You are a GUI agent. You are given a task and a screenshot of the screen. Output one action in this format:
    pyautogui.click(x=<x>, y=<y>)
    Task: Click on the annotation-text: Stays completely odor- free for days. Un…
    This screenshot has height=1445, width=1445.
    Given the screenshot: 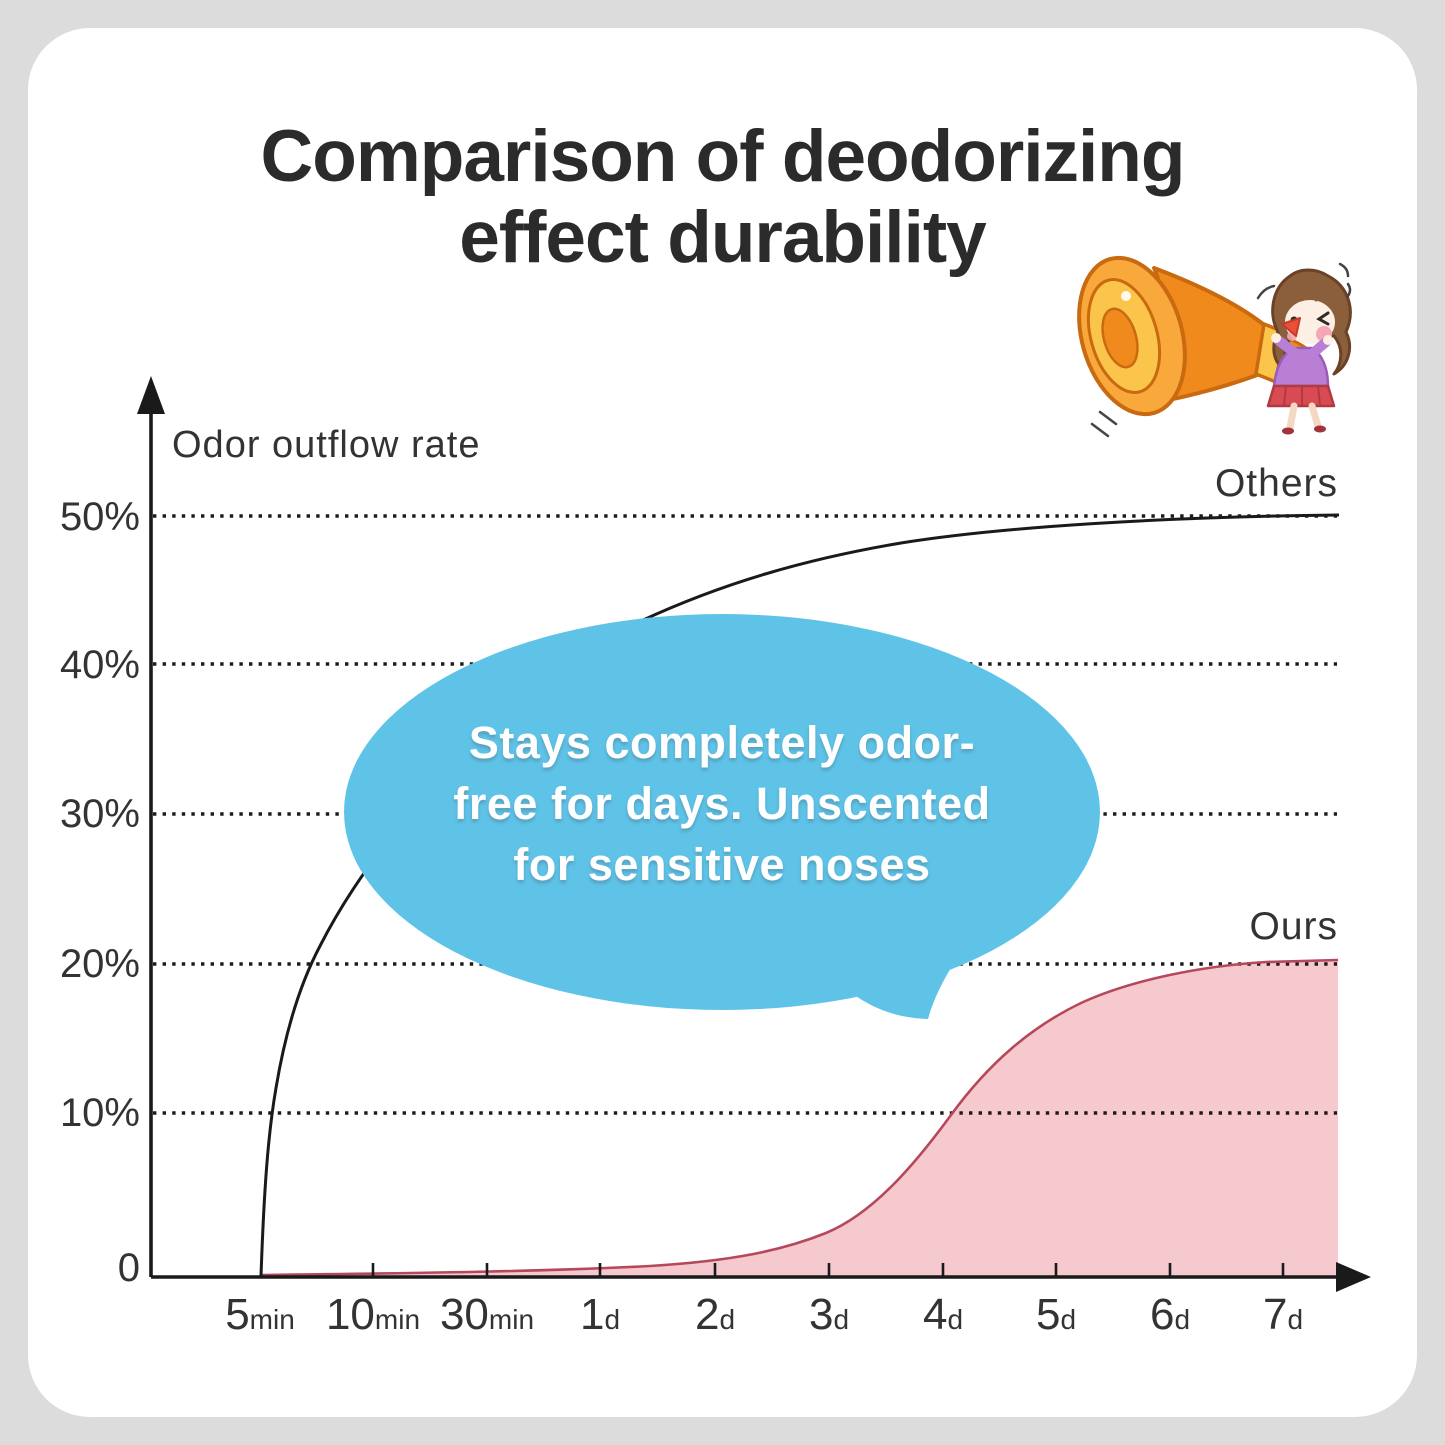 What is the action you would take?
    pyautogui.click(x=722, y=803)
    